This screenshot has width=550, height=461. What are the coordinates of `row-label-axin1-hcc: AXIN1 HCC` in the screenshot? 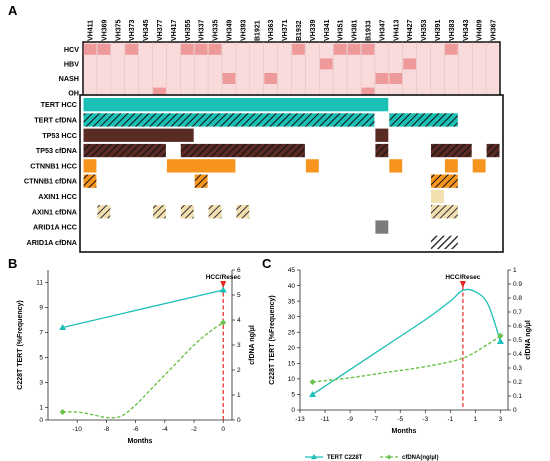 It's located at (57, 196).